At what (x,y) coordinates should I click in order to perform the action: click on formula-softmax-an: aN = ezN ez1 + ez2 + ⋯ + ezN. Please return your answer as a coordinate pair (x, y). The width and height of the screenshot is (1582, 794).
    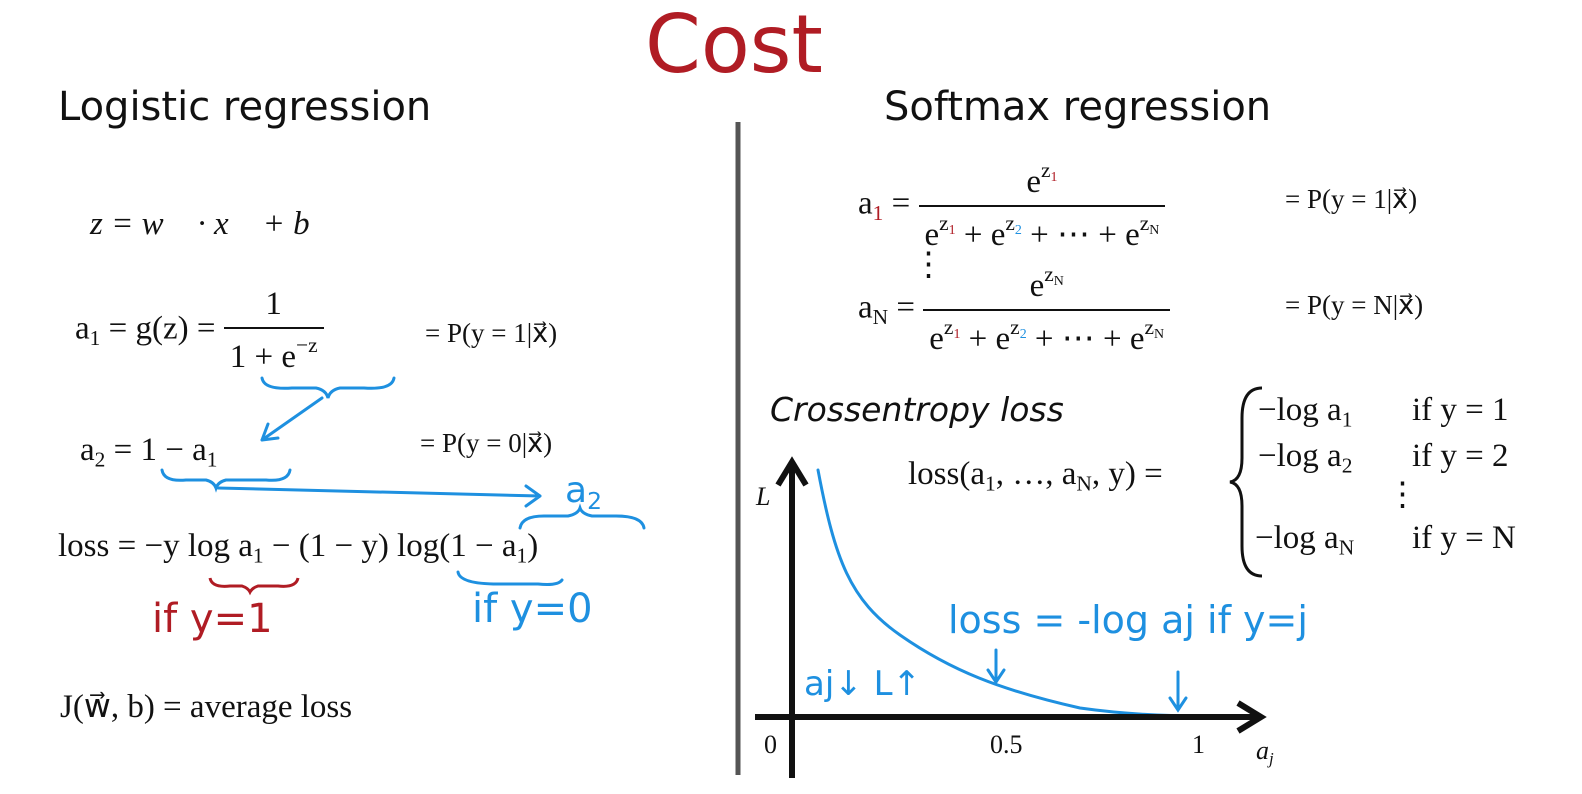
    Looking at the image, I should click on (1014, 310).